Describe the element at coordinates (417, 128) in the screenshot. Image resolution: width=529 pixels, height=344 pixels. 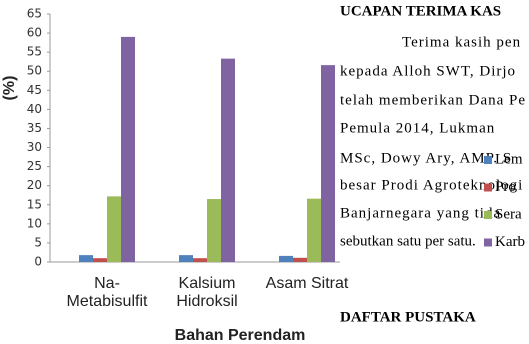
I see `text-line: Pemula 2014, Lukman` at that location.